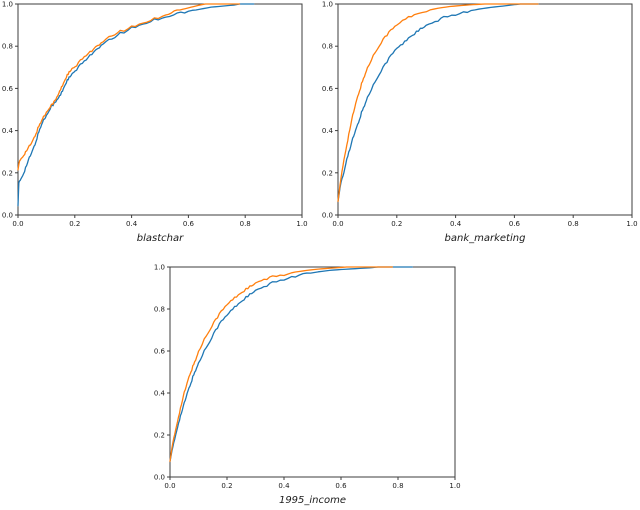  I want to click on x-axis-label: 1995_income, so click(312, 500).